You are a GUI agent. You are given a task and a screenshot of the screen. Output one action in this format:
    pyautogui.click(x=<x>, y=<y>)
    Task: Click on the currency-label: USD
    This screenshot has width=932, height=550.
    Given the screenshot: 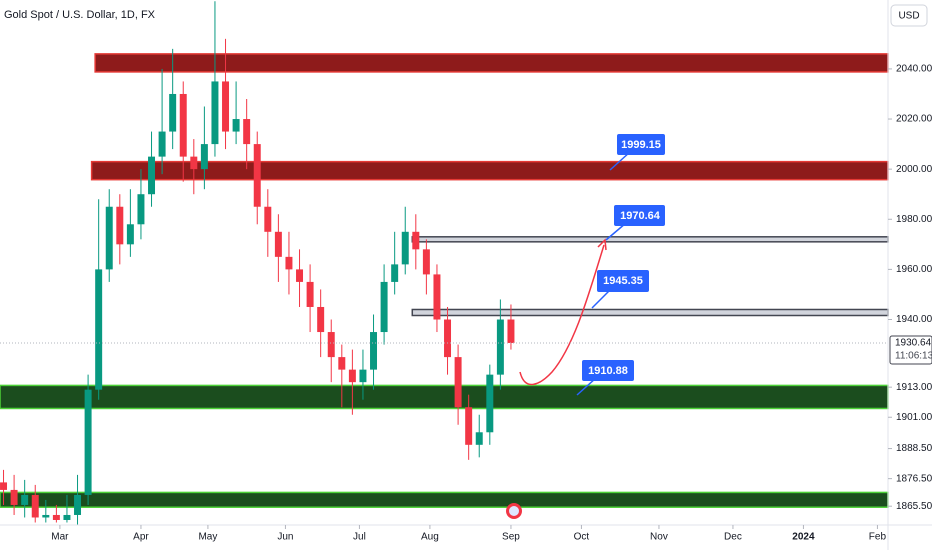 What is the action you would take?
    pyautogui.click(x=908, y=16)
    